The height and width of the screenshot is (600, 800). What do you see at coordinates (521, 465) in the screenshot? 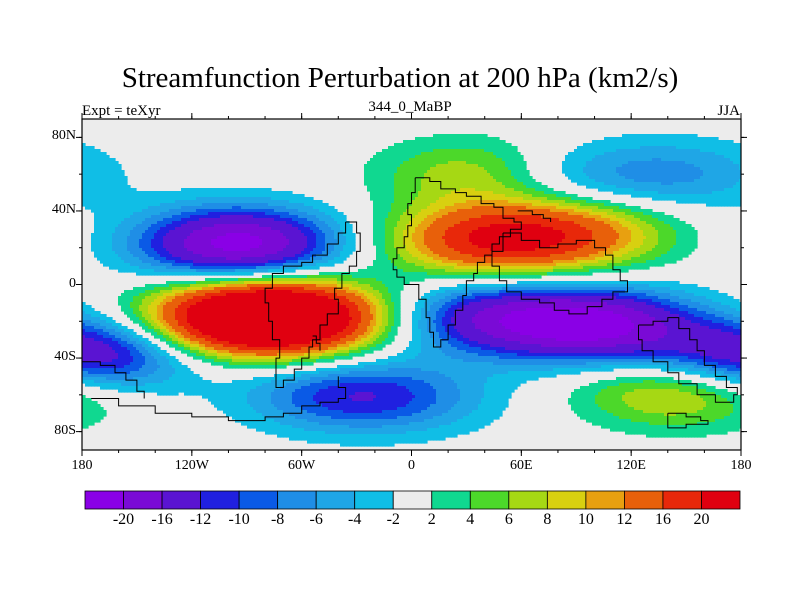
I see `x-tick-label: 60E` at bounding box center [521, 465].